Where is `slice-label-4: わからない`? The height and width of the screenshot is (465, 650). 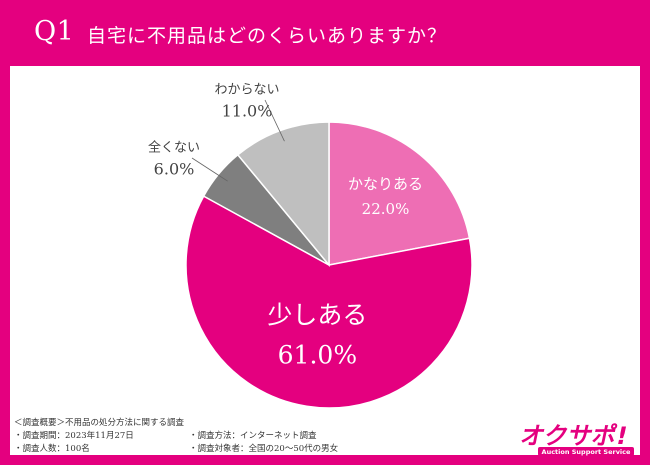
slice-label-4: わからない is located at coordinates (246, 90).